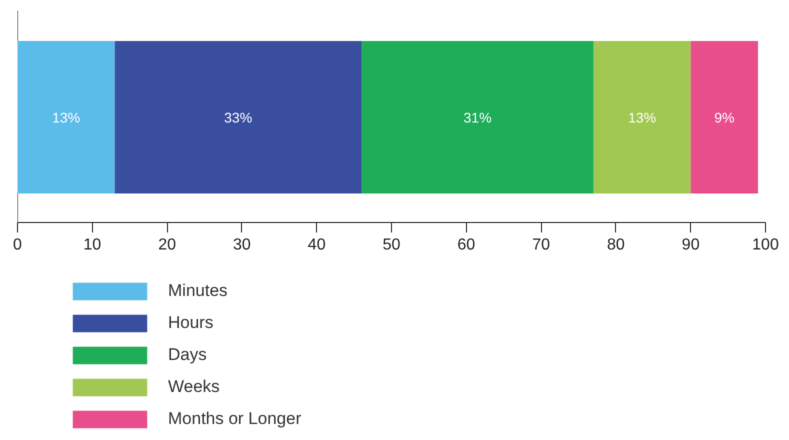 Image resolution: width=789 pixels, height=440 pixels. I want to click on data-label: 9%, so click(724, 117).